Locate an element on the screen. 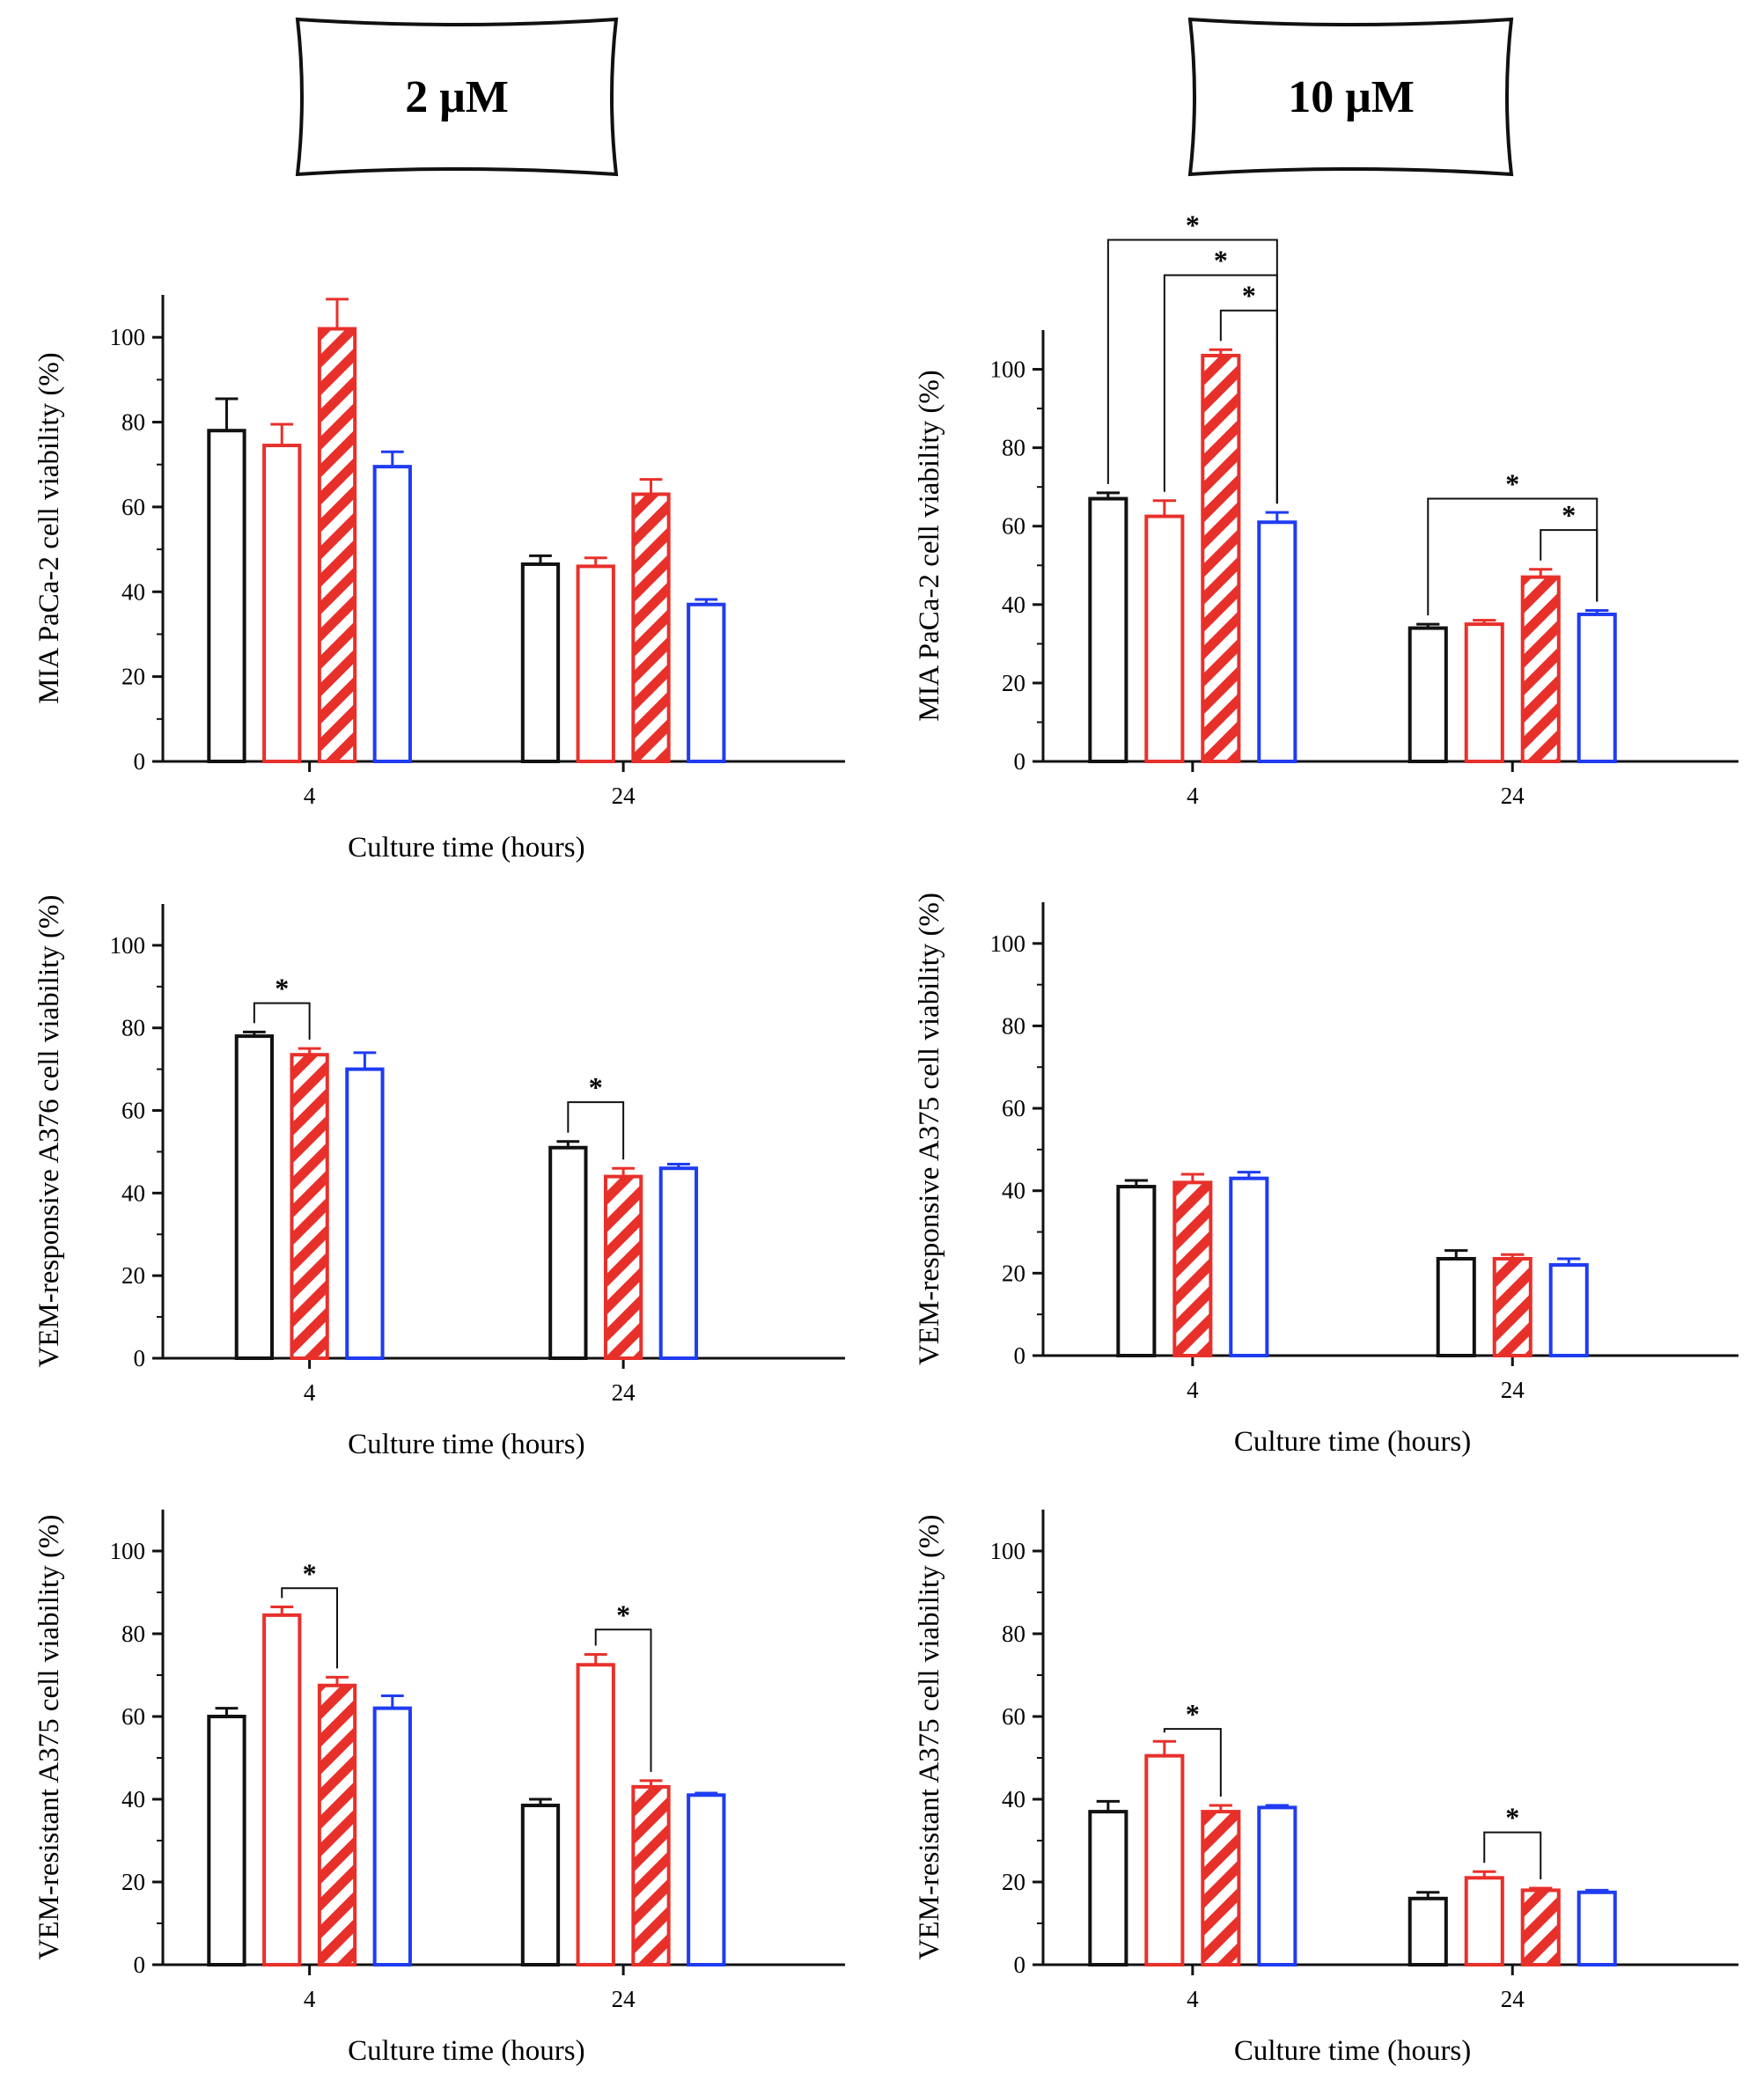  y-axis-title: VEM-responsive A376 cell viability (%) is located at coordinates (49, 1130).